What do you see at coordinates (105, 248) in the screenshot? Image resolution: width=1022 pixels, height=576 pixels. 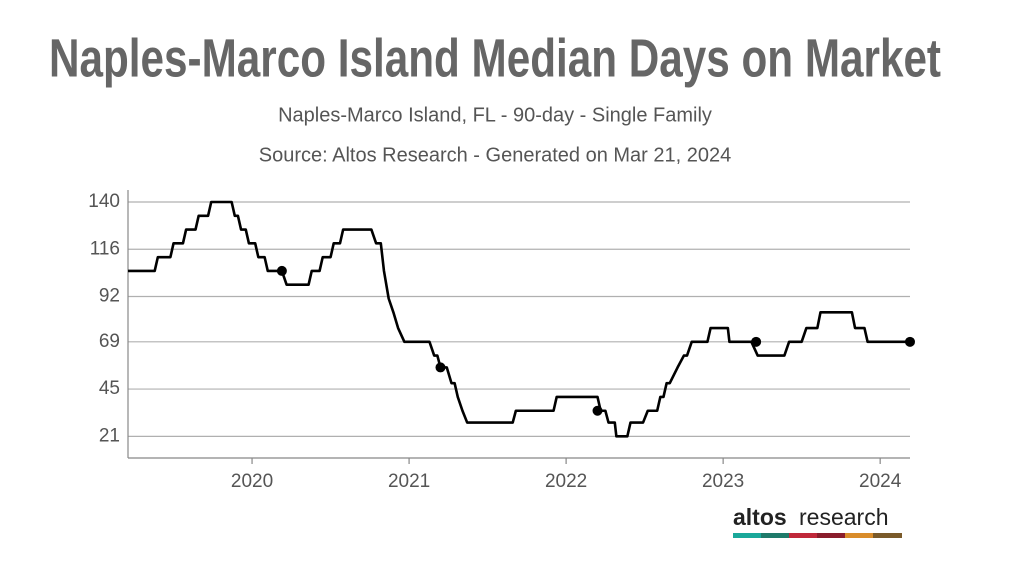 I see `y-tick-label: 116` at bounding box center [105, 248].